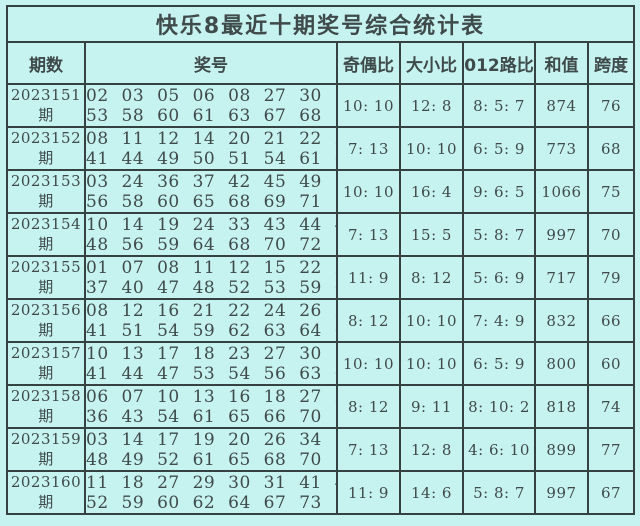  Describe the element at coordinates (499, 406) in the screenshot. I see `road012-cell: 8: 10: 2` at that location.